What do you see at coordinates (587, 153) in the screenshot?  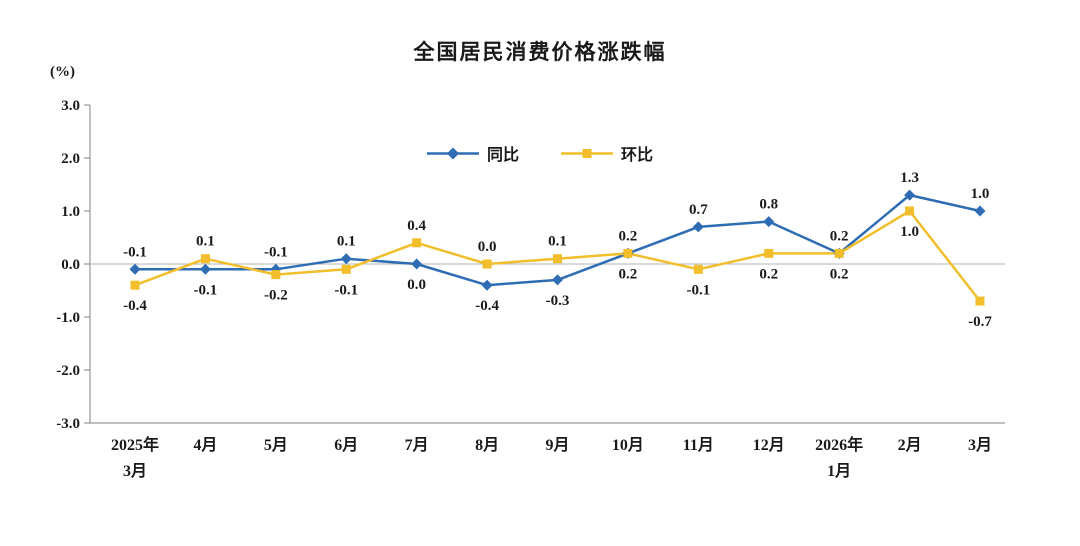 I see `mom-line-square-icon` at bounding box center [587, 153].